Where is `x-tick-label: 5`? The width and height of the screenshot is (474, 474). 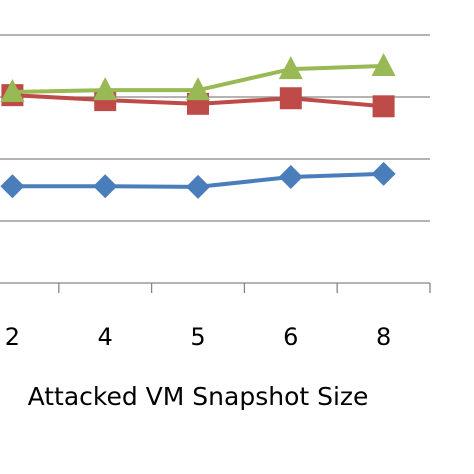 x-tick-label: 5 is located at coordinates (197, 337).